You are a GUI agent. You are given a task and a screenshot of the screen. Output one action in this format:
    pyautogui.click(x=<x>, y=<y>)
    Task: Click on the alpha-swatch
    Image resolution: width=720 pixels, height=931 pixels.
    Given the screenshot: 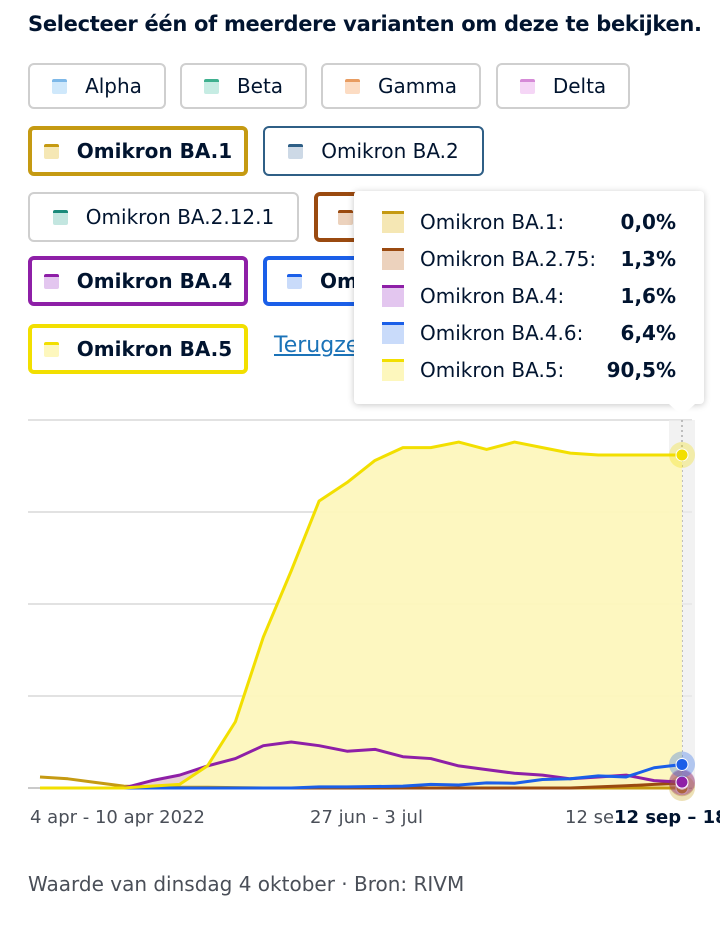 What is the action you would take?
    pyautogui.click(x=60, y=86)
    